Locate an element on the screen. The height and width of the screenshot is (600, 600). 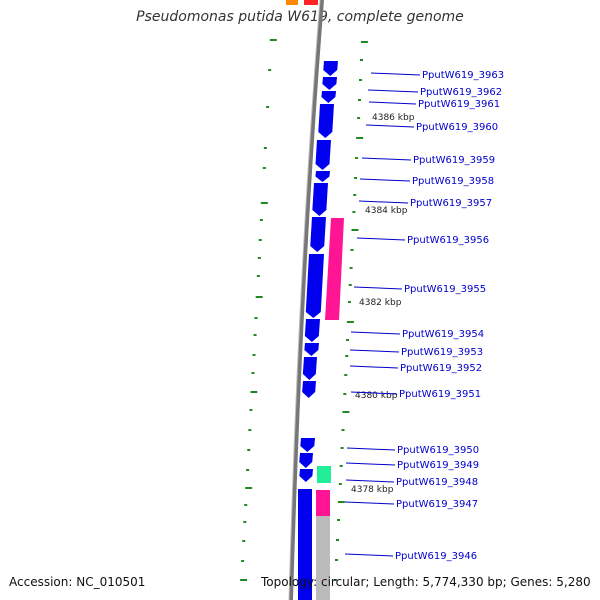
gene-label: PputW619_3957 is located at coordinates (451, 203).